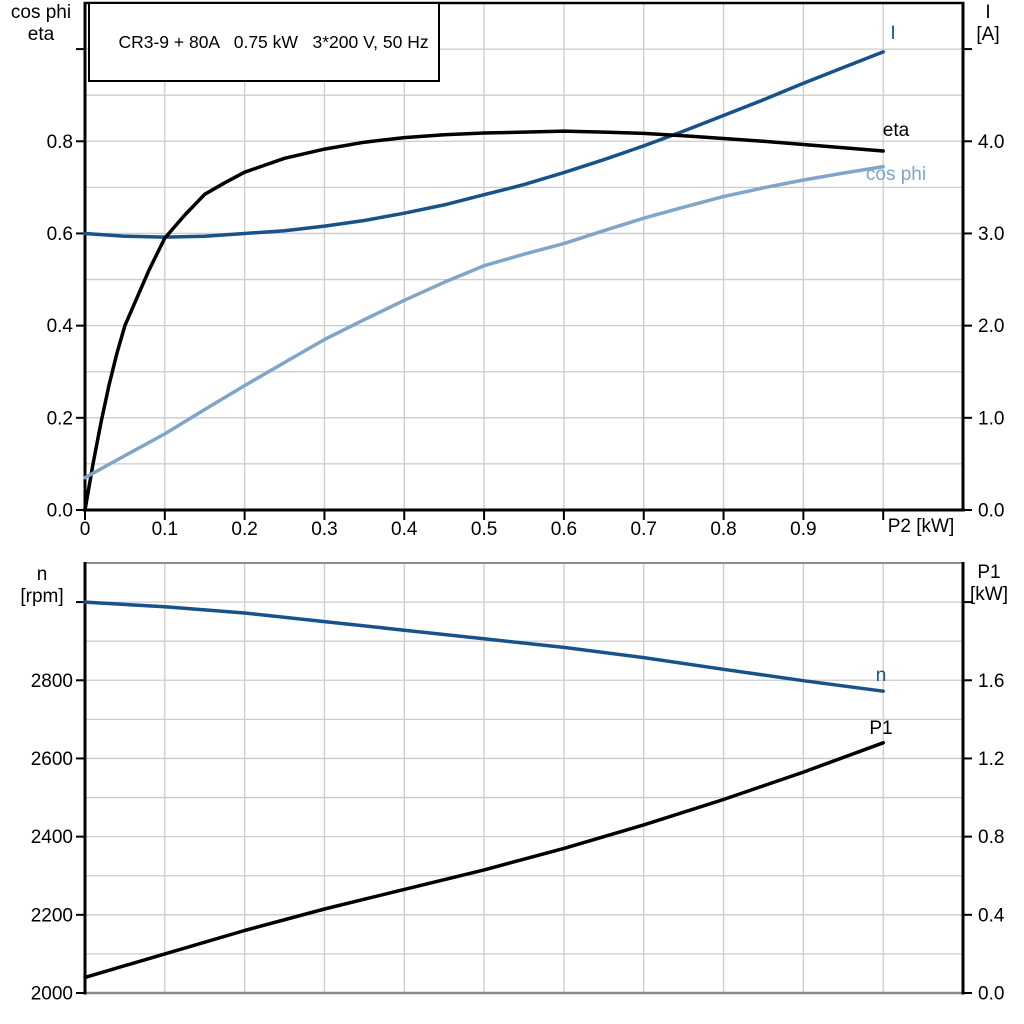  What do you see at coordinates (896, 174) in the screenshot?
I see `curve-label-cos-phi: cos phi` at bounding box center [896, 174].